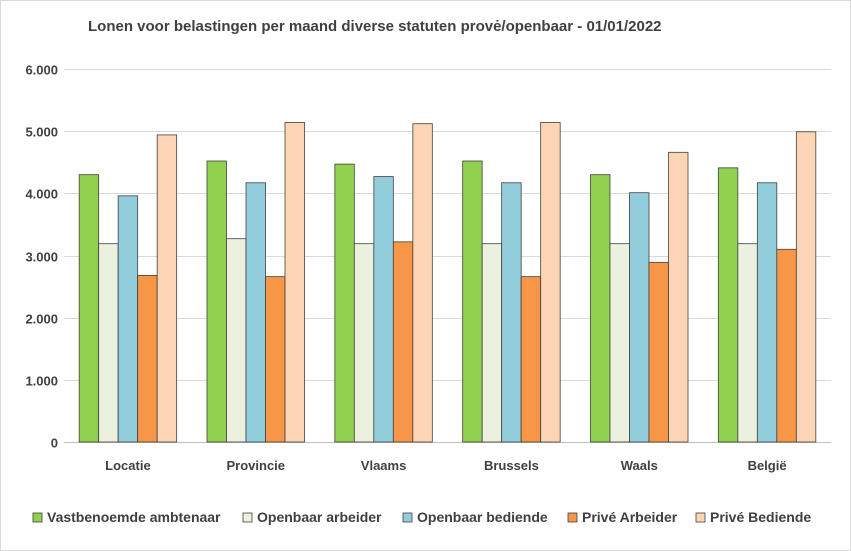 Image resolution: width=851 pixels, height=551 pixels. What do you see at coordinates (41, 132) in the screenshot?
I see `y-tick-label: 5.000` at bounding box center [41, 132].